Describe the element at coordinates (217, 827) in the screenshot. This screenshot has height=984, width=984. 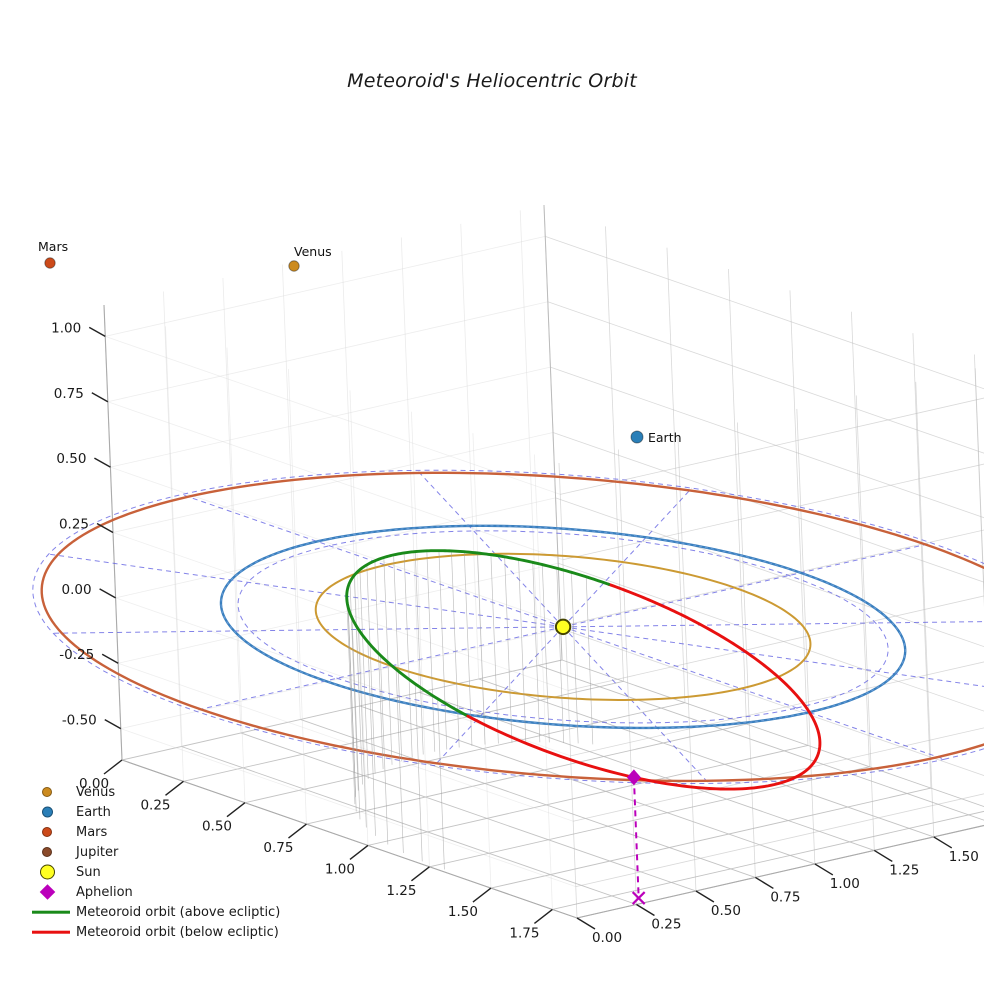
I see `x-tick-label: 0.50` at that location.